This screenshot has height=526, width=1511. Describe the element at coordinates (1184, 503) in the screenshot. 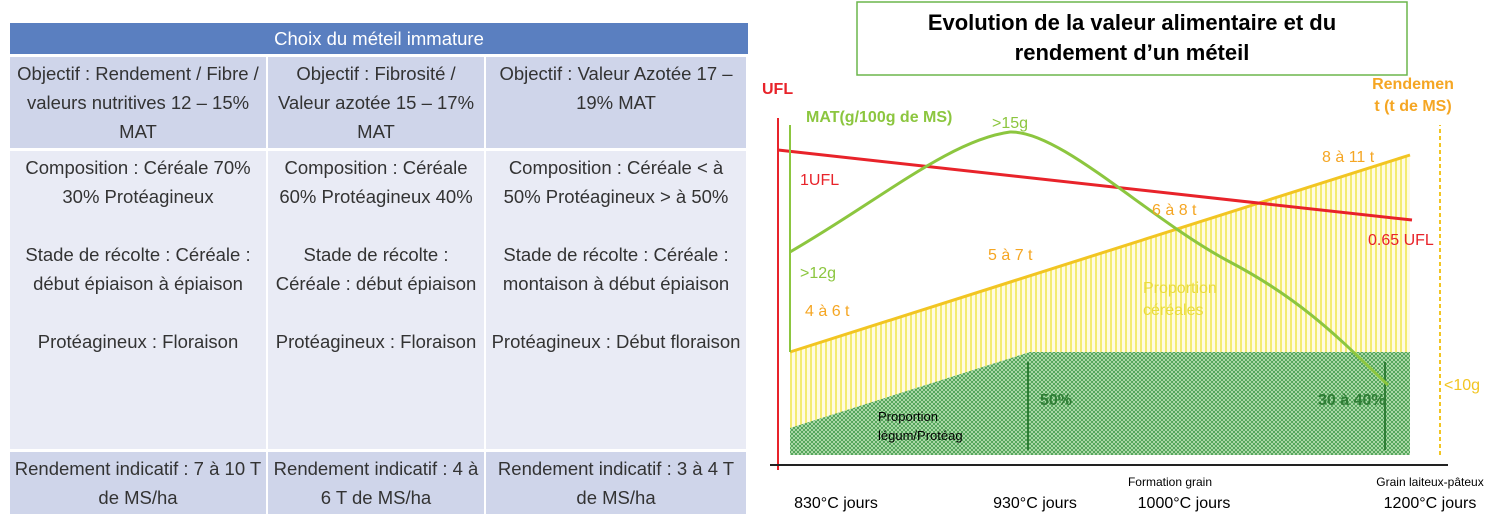

I see `x-label: 1000°C jours` at that location.